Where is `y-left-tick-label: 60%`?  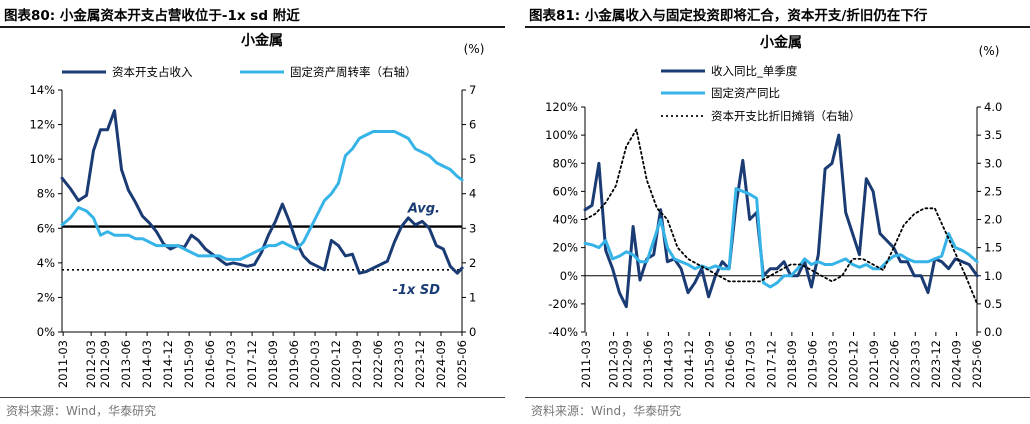 y-left-tick-label: 60% is located at coordinates (565, 191).